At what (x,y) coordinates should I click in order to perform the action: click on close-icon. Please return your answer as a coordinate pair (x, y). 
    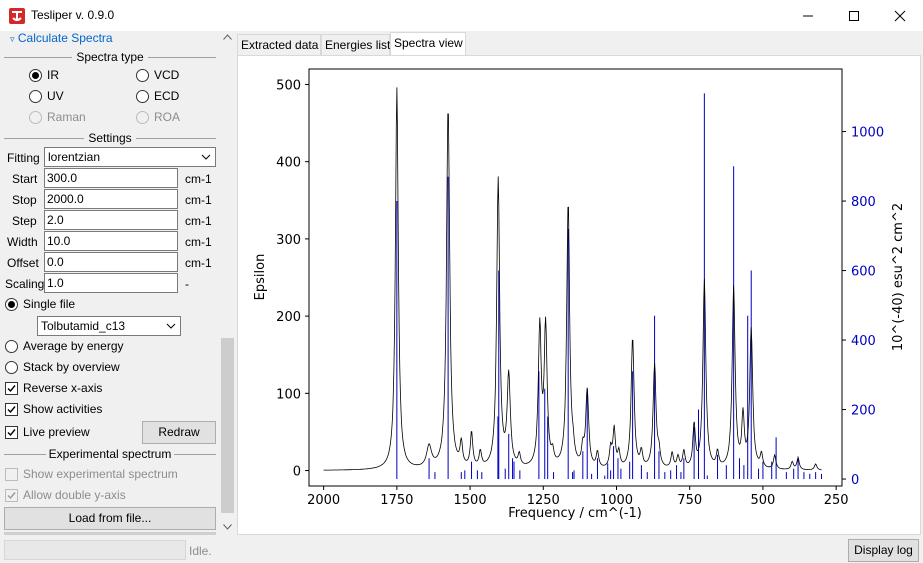
    Looking at the image, I should click on (900, 15).